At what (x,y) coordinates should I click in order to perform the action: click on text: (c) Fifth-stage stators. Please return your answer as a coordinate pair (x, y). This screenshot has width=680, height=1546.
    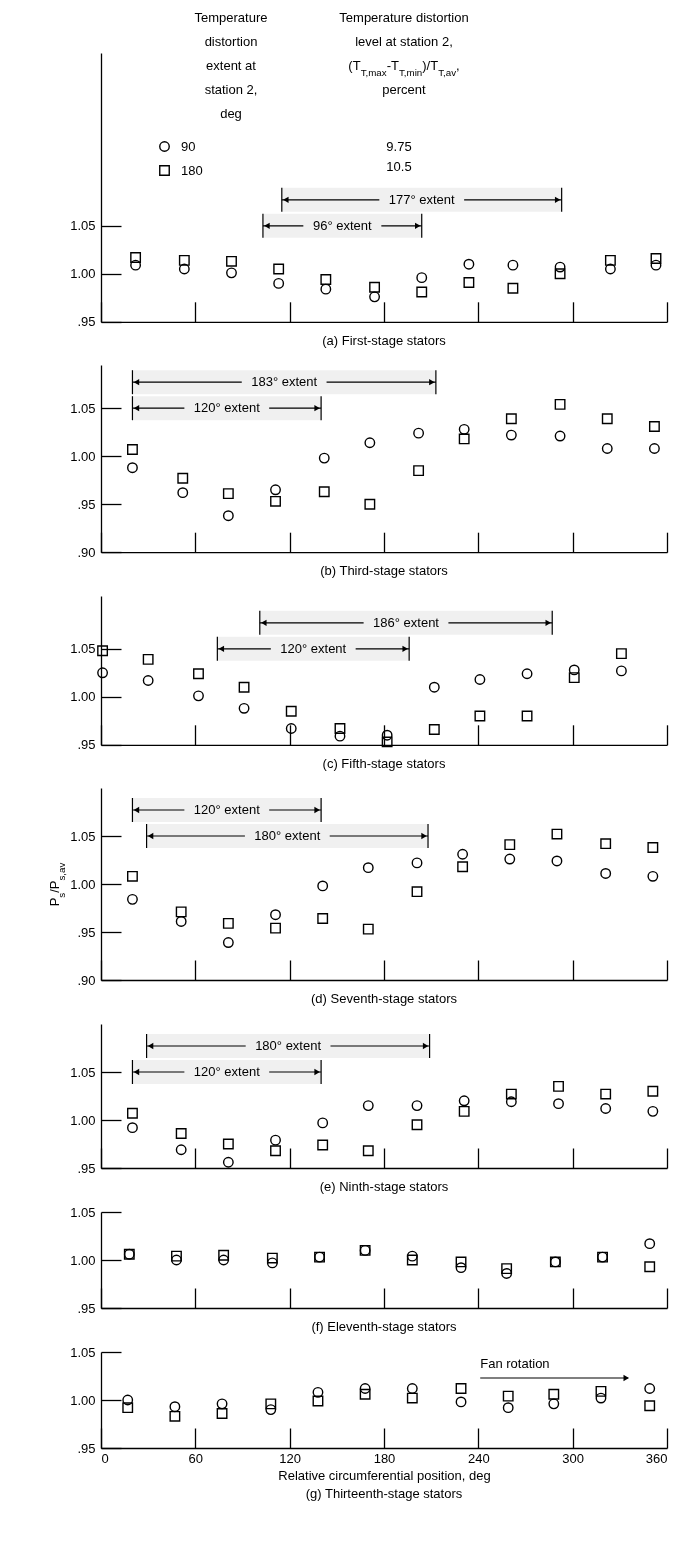
    Looking at the image, I should click on (384, 763).